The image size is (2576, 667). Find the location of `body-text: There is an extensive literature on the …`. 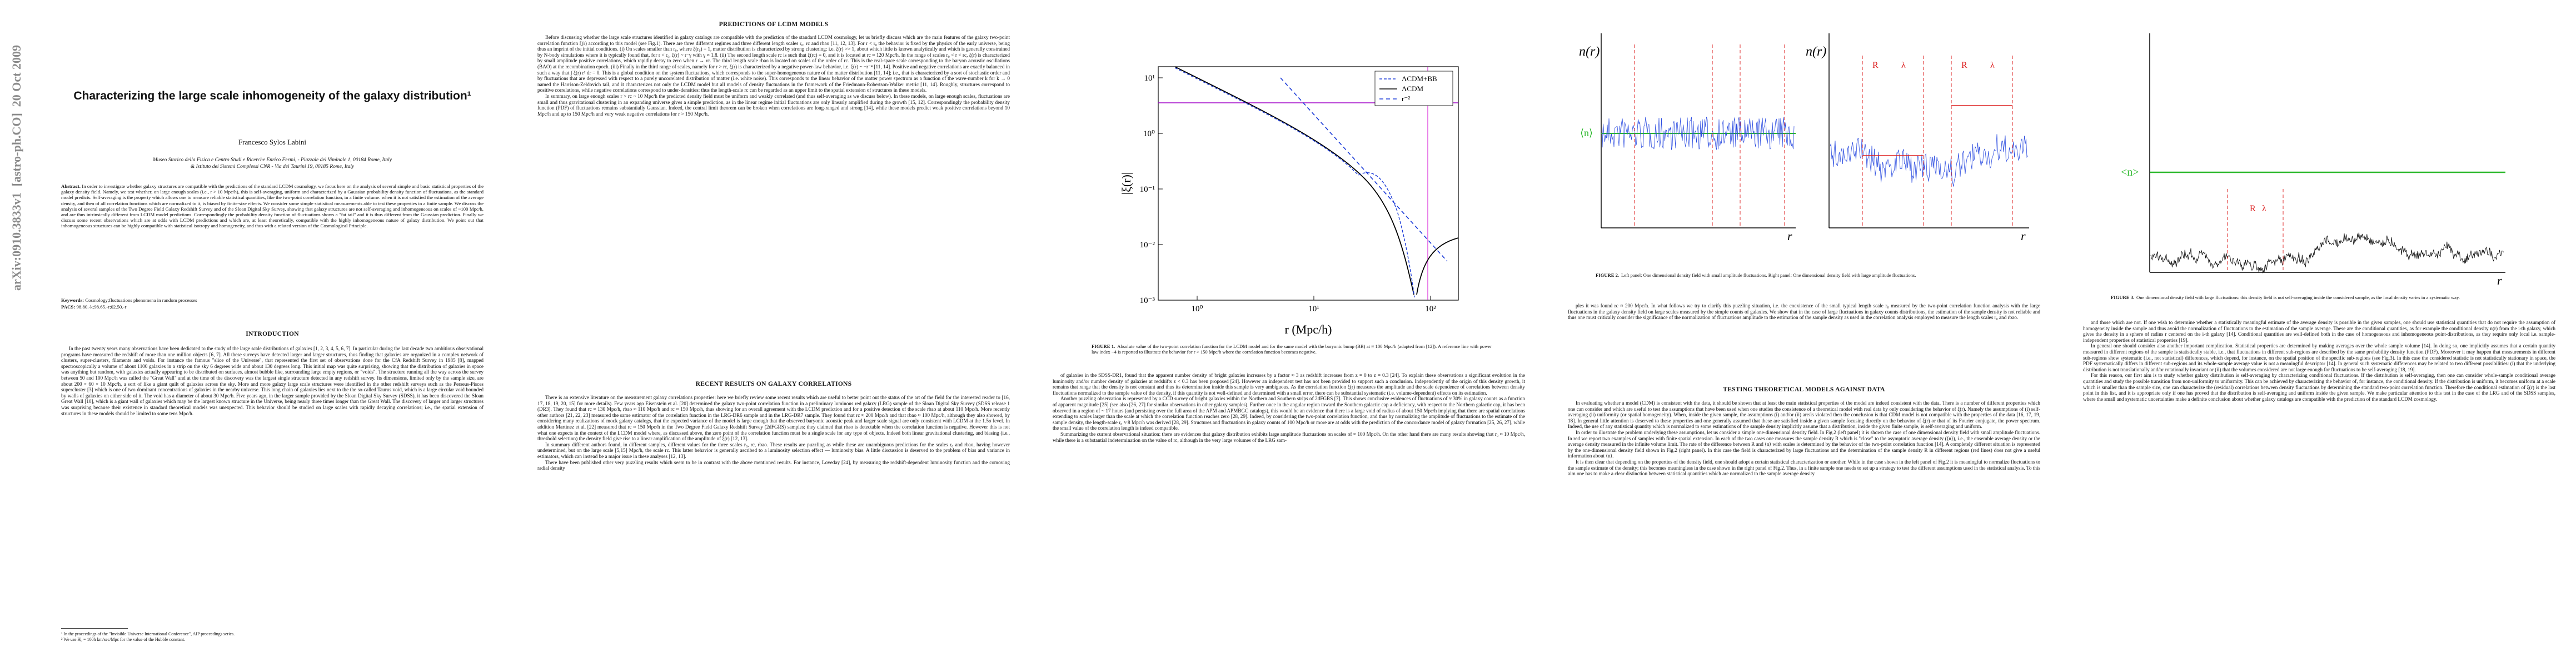

body-text: There is an extensive literature on the … is located at coordinates (773, 433).